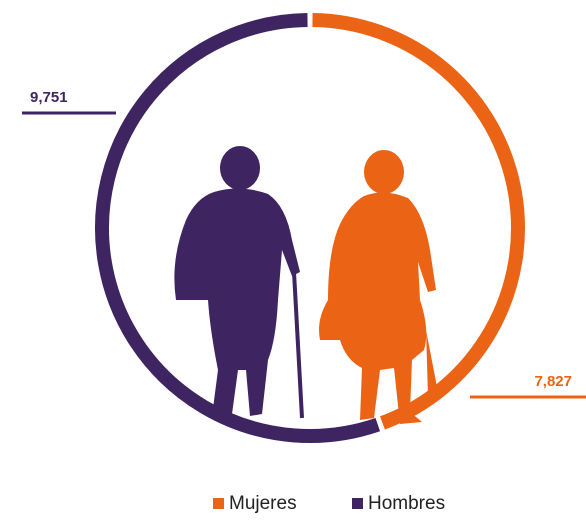  I want to click on legend-label: Mujeres, so click(263, 503).